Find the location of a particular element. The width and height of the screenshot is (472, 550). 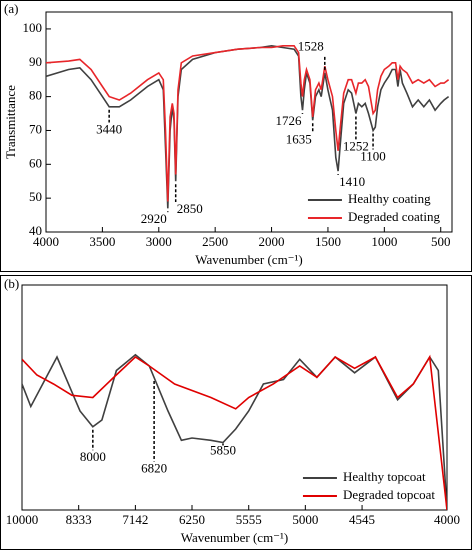

x-tick-label: 10000 is located at coordinates (22, 519).